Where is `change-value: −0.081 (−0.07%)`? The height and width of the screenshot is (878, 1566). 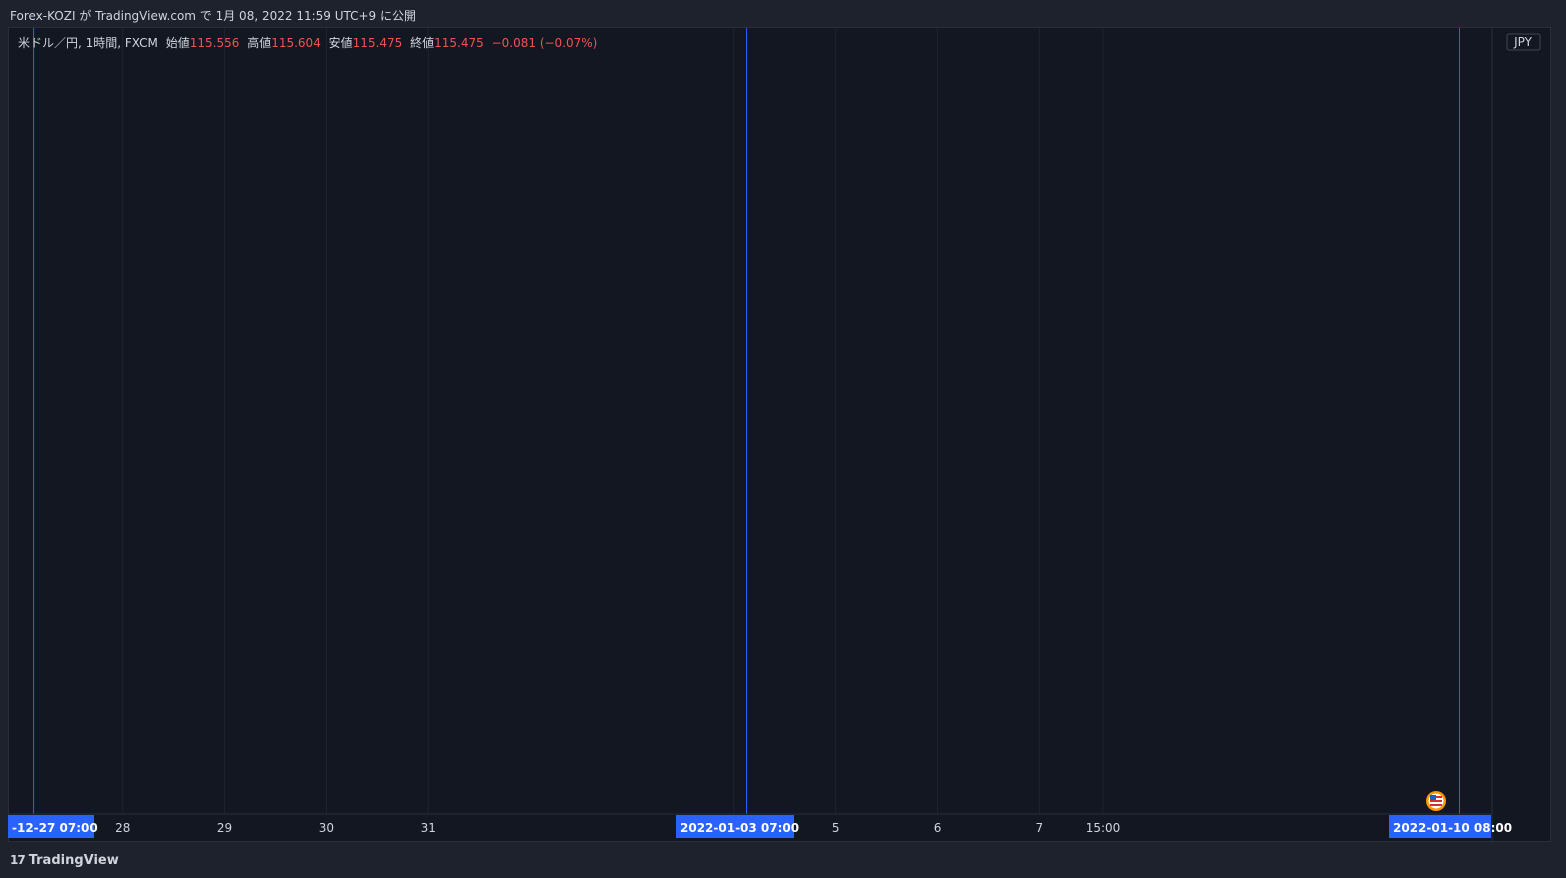 change-value: −0.081 (−0.07%) is located at coordinates (544, 43).